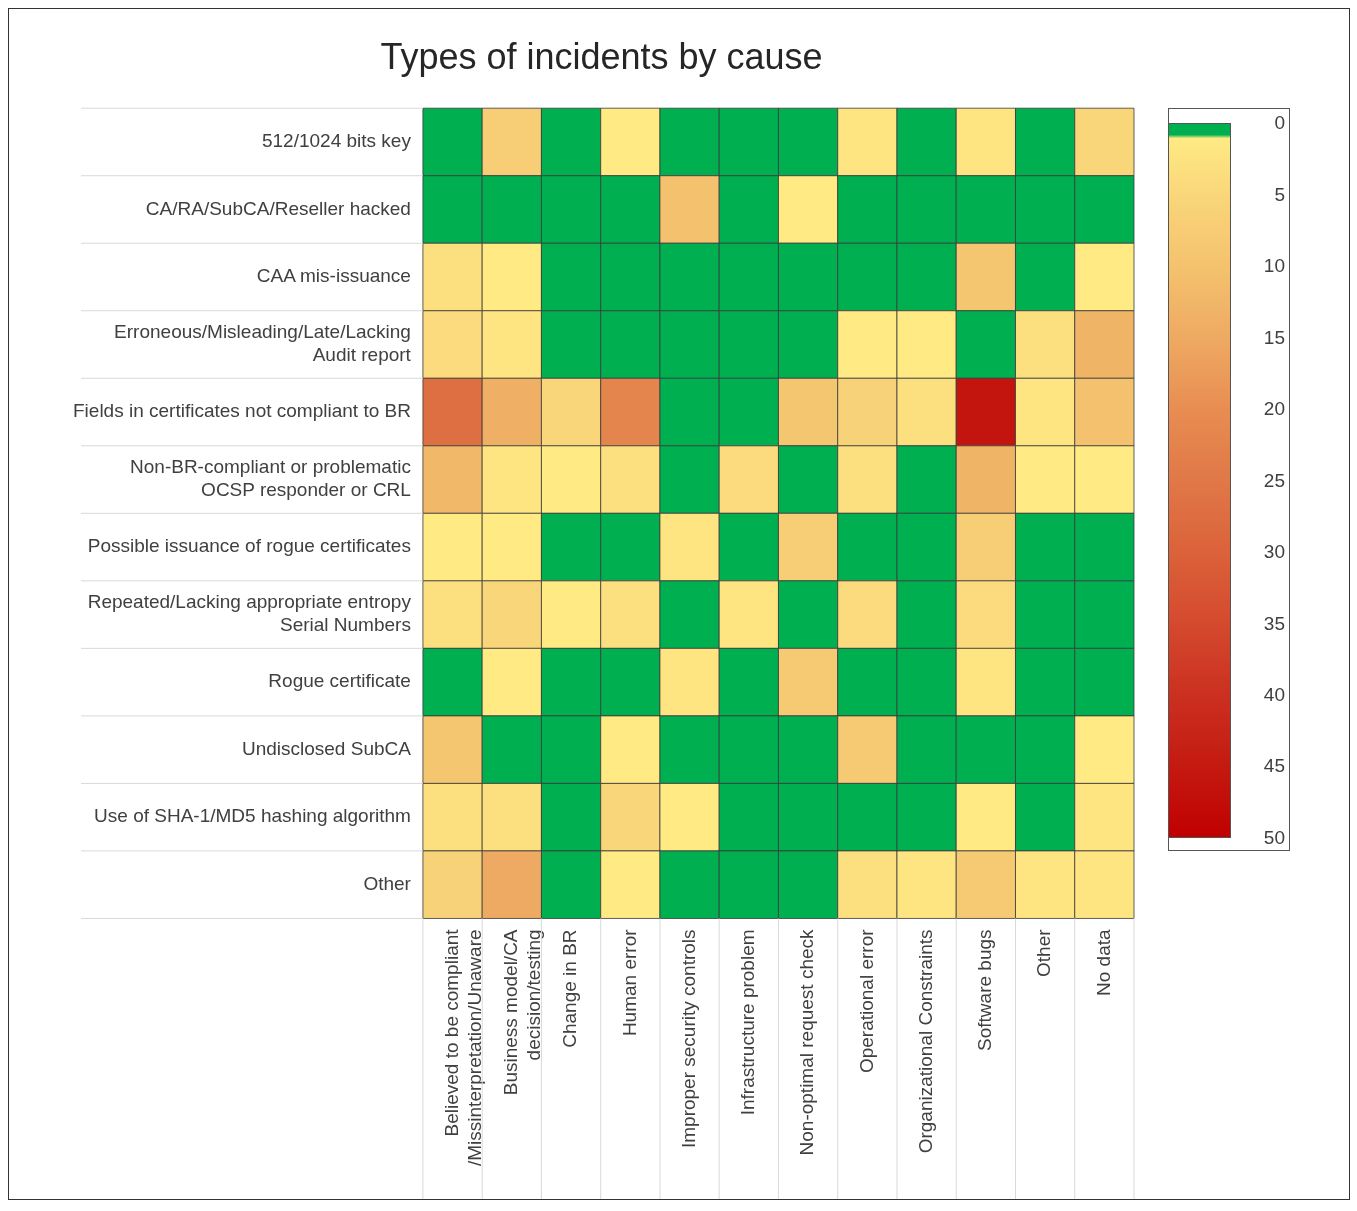 This screenshot has width=1357, height=1211. Describe the element at coordinates (601, 56) in the screenshot. I see `chart-title: Types of incidents by cause` at that location.